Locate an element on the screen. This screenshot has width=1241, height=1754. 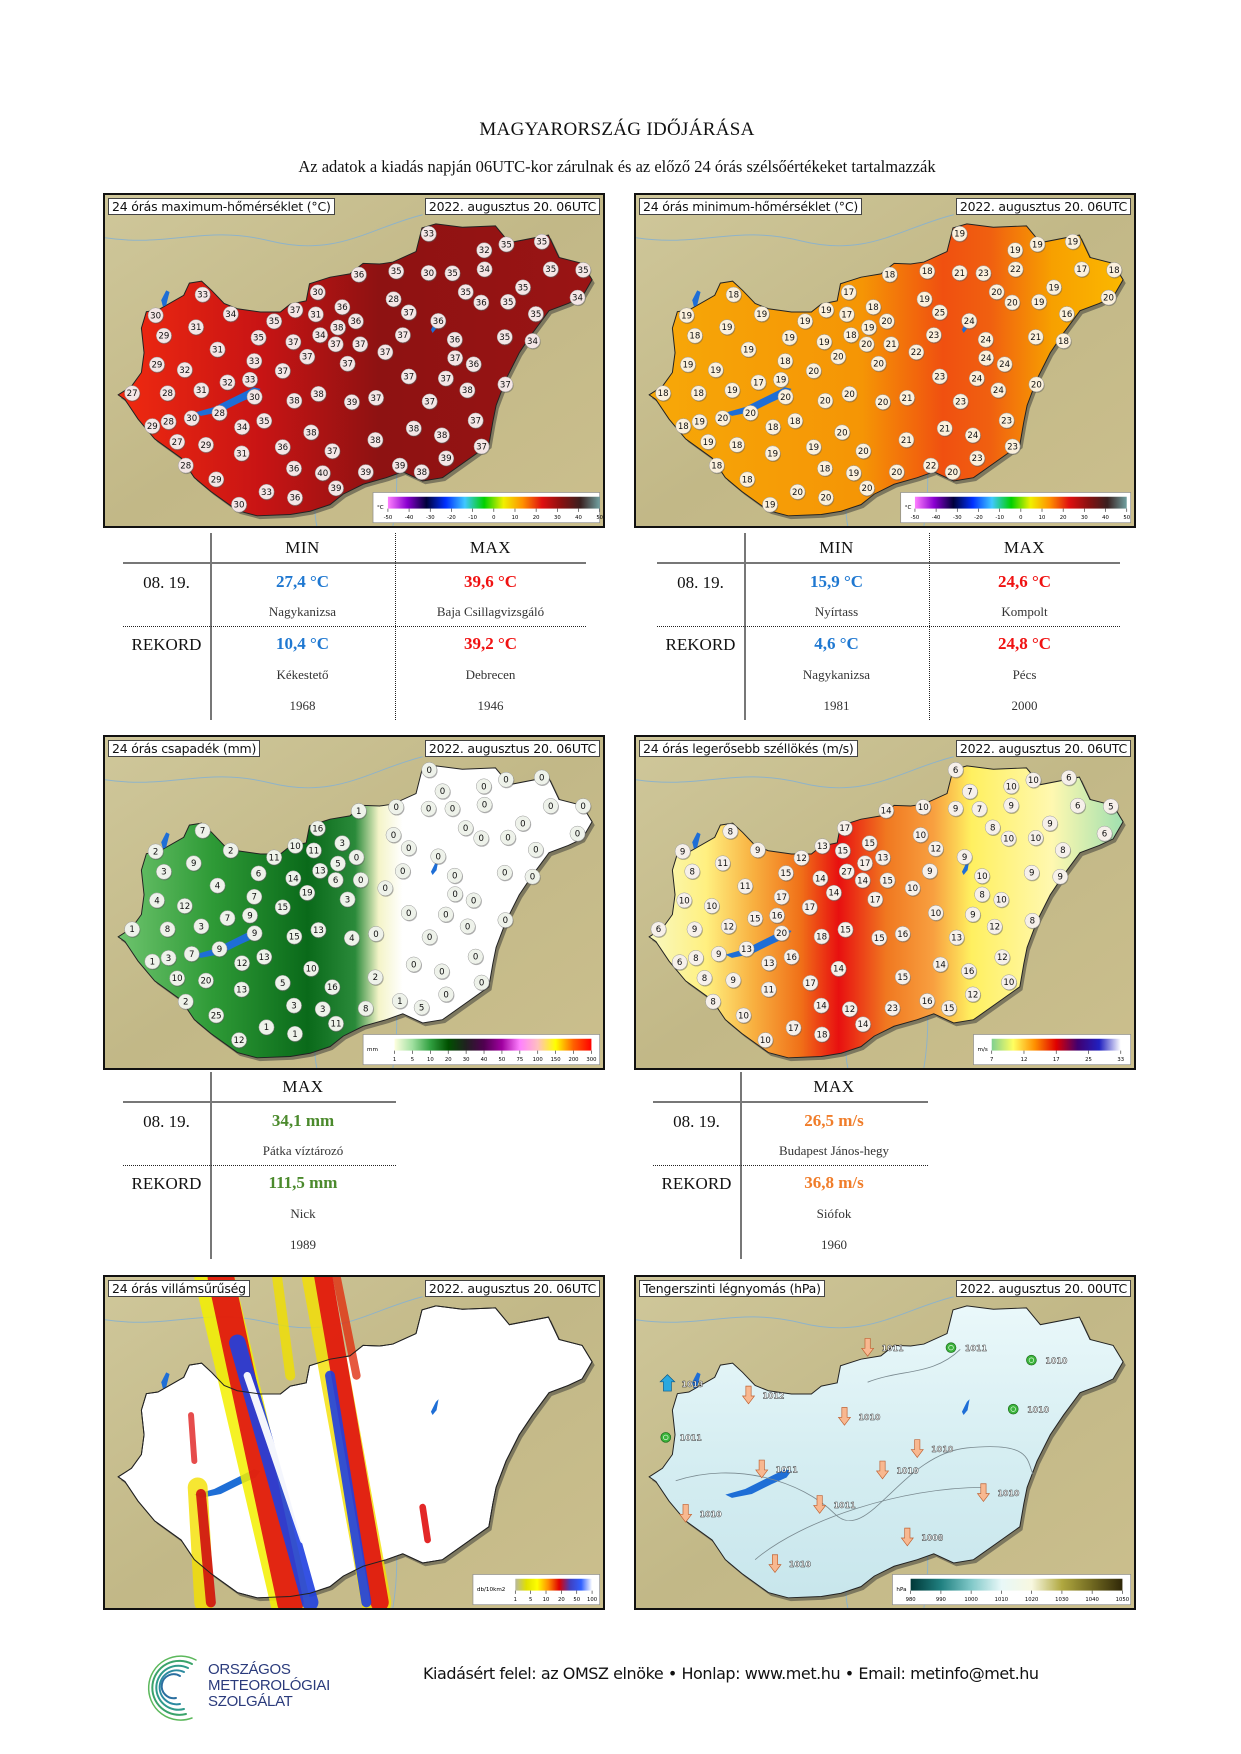
page-title: MAGYARORSZÁG IDŐJÁRÁSA is located at coordinates (617, 129).